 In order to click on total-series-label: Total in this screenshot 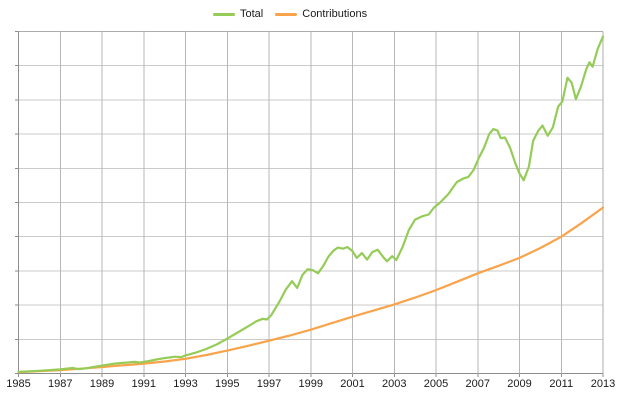, I will do `click(252, 14)`.